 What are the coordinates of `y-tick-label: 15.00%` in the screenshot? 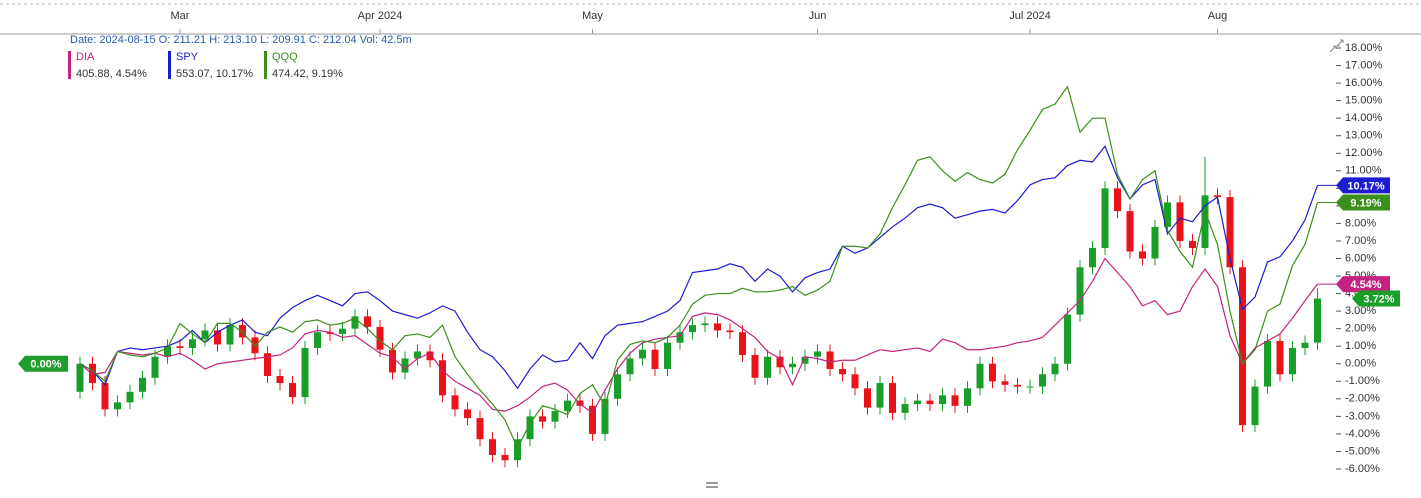 It's located at (1364, 101).